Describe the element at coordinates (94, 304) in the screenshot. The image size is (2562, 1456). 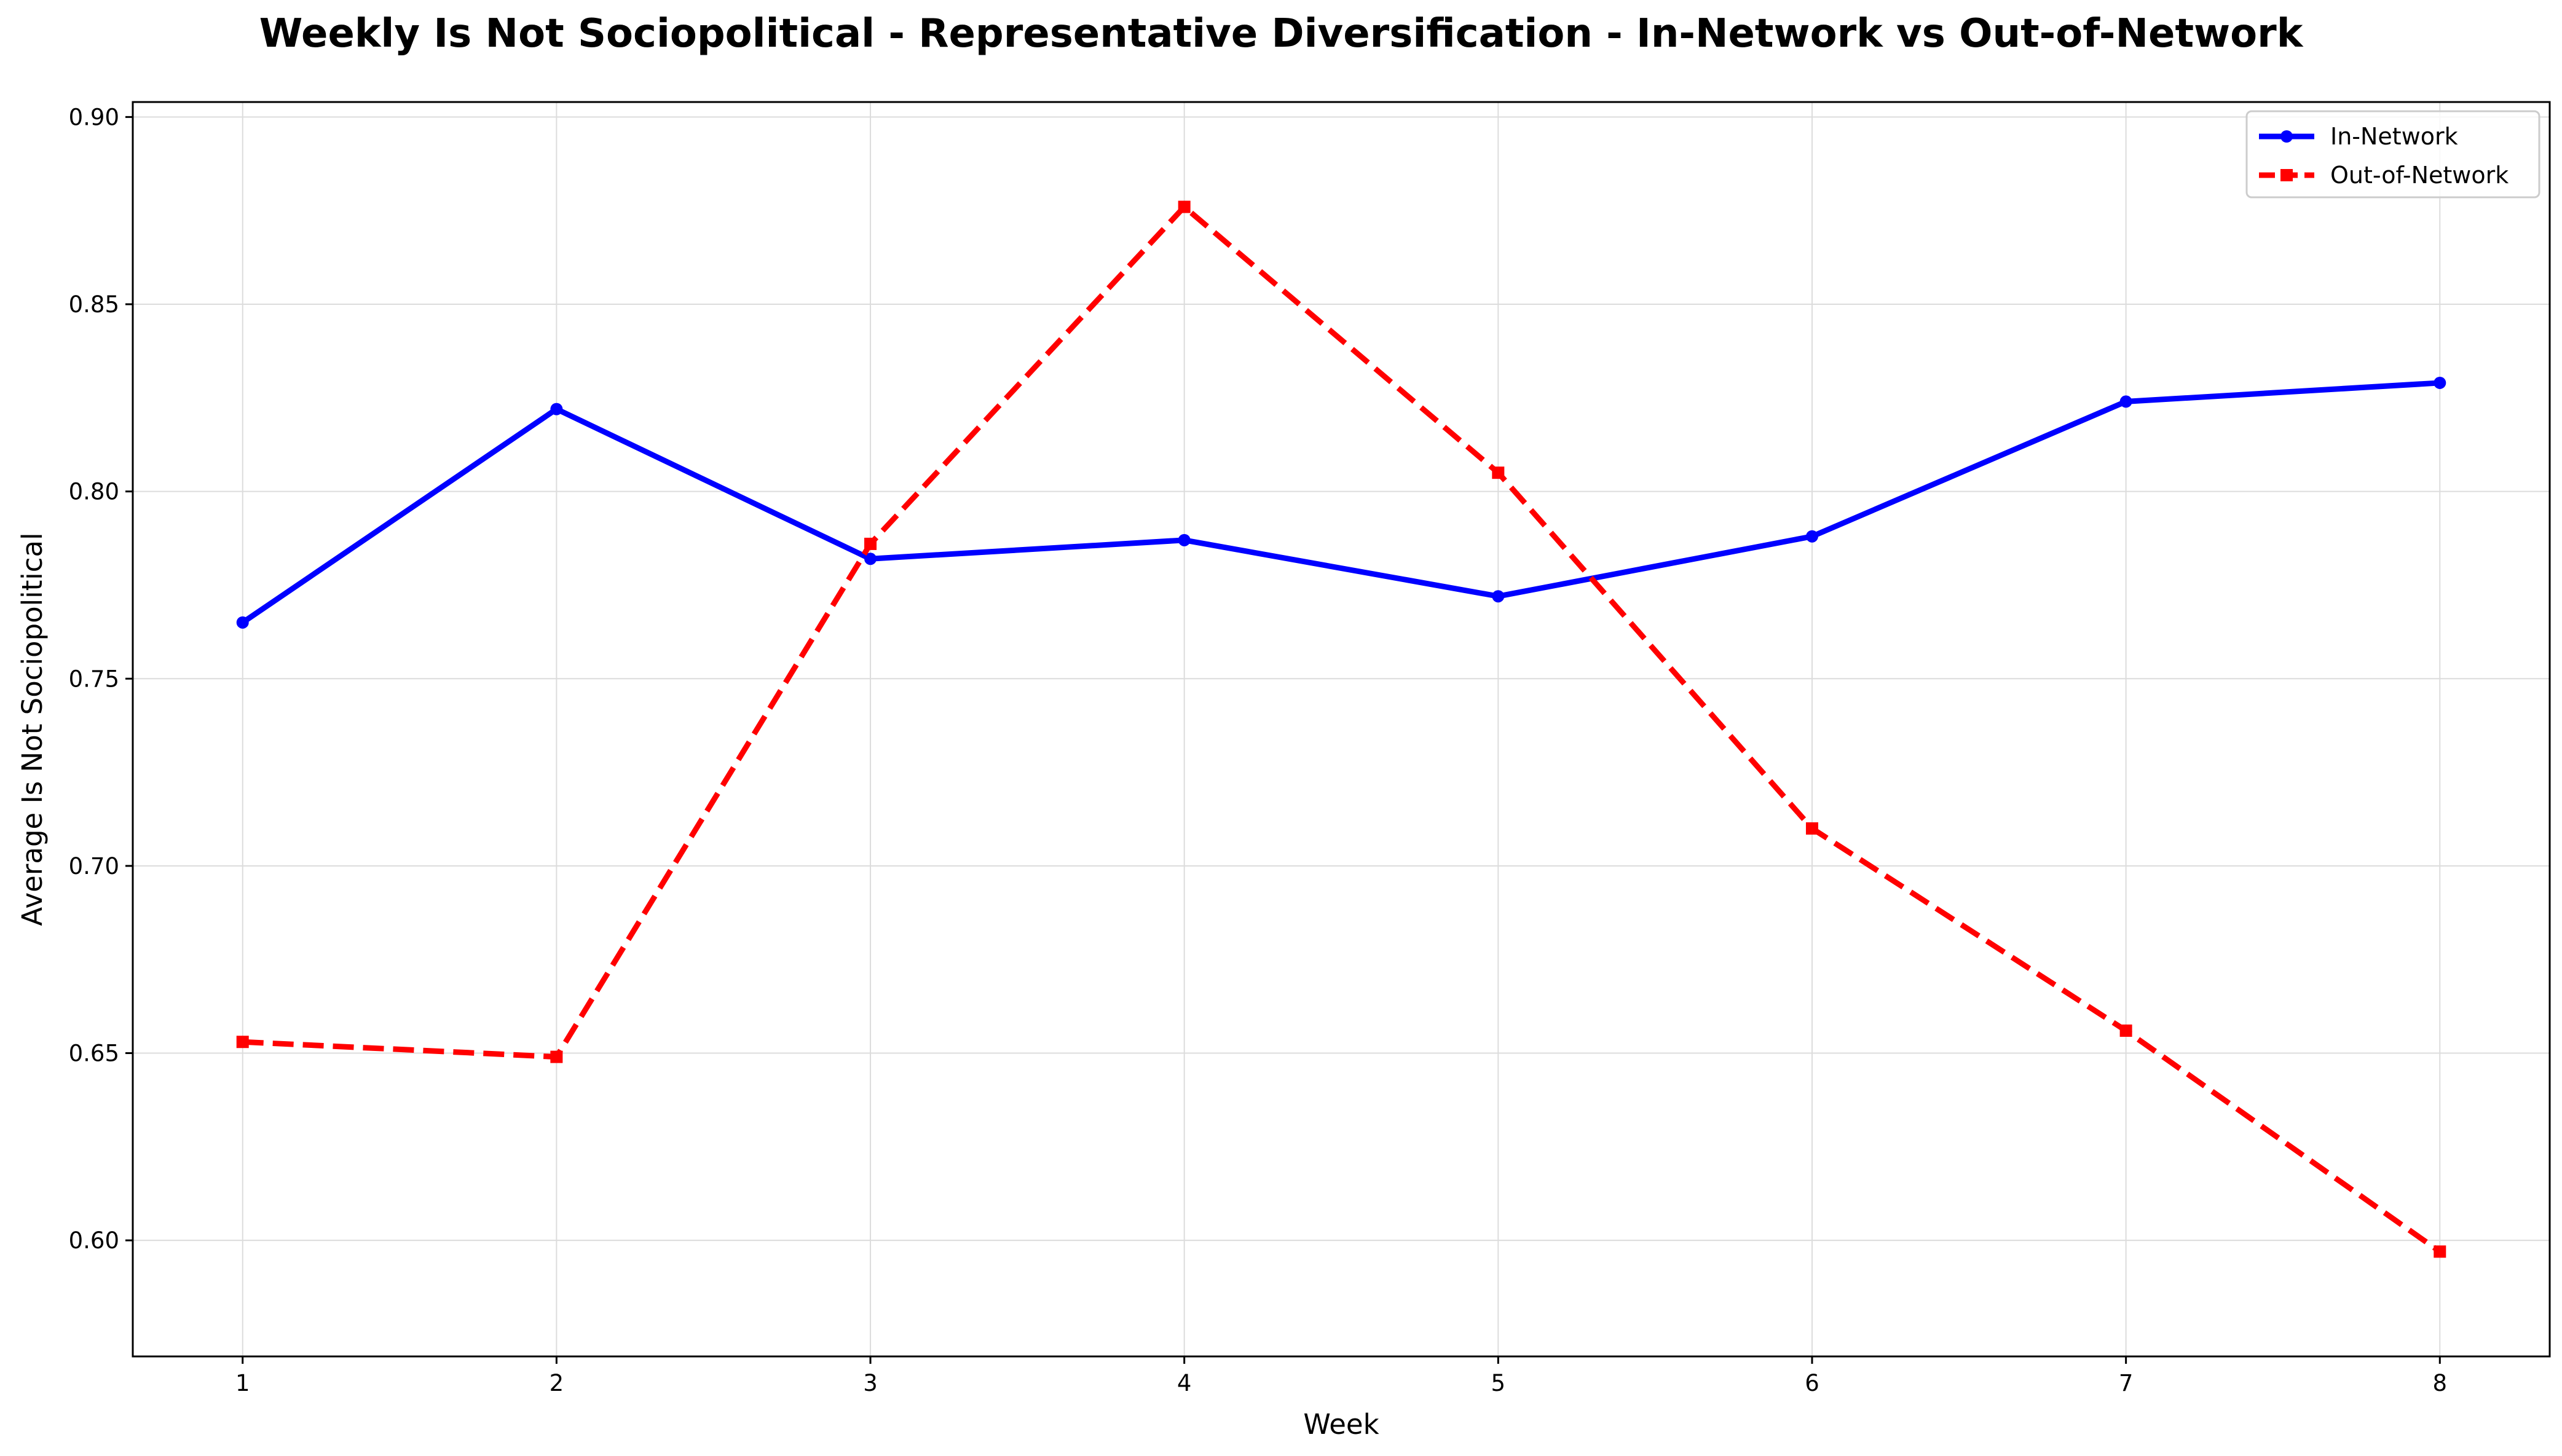
I see `y-tick-label: 0.85` at that location.